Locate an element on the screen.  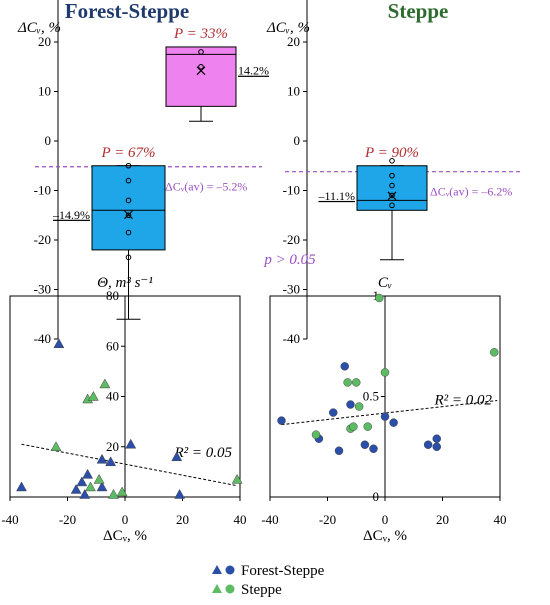
r-squared-label: R² = 0.05 is located at coordinates (202, 453).